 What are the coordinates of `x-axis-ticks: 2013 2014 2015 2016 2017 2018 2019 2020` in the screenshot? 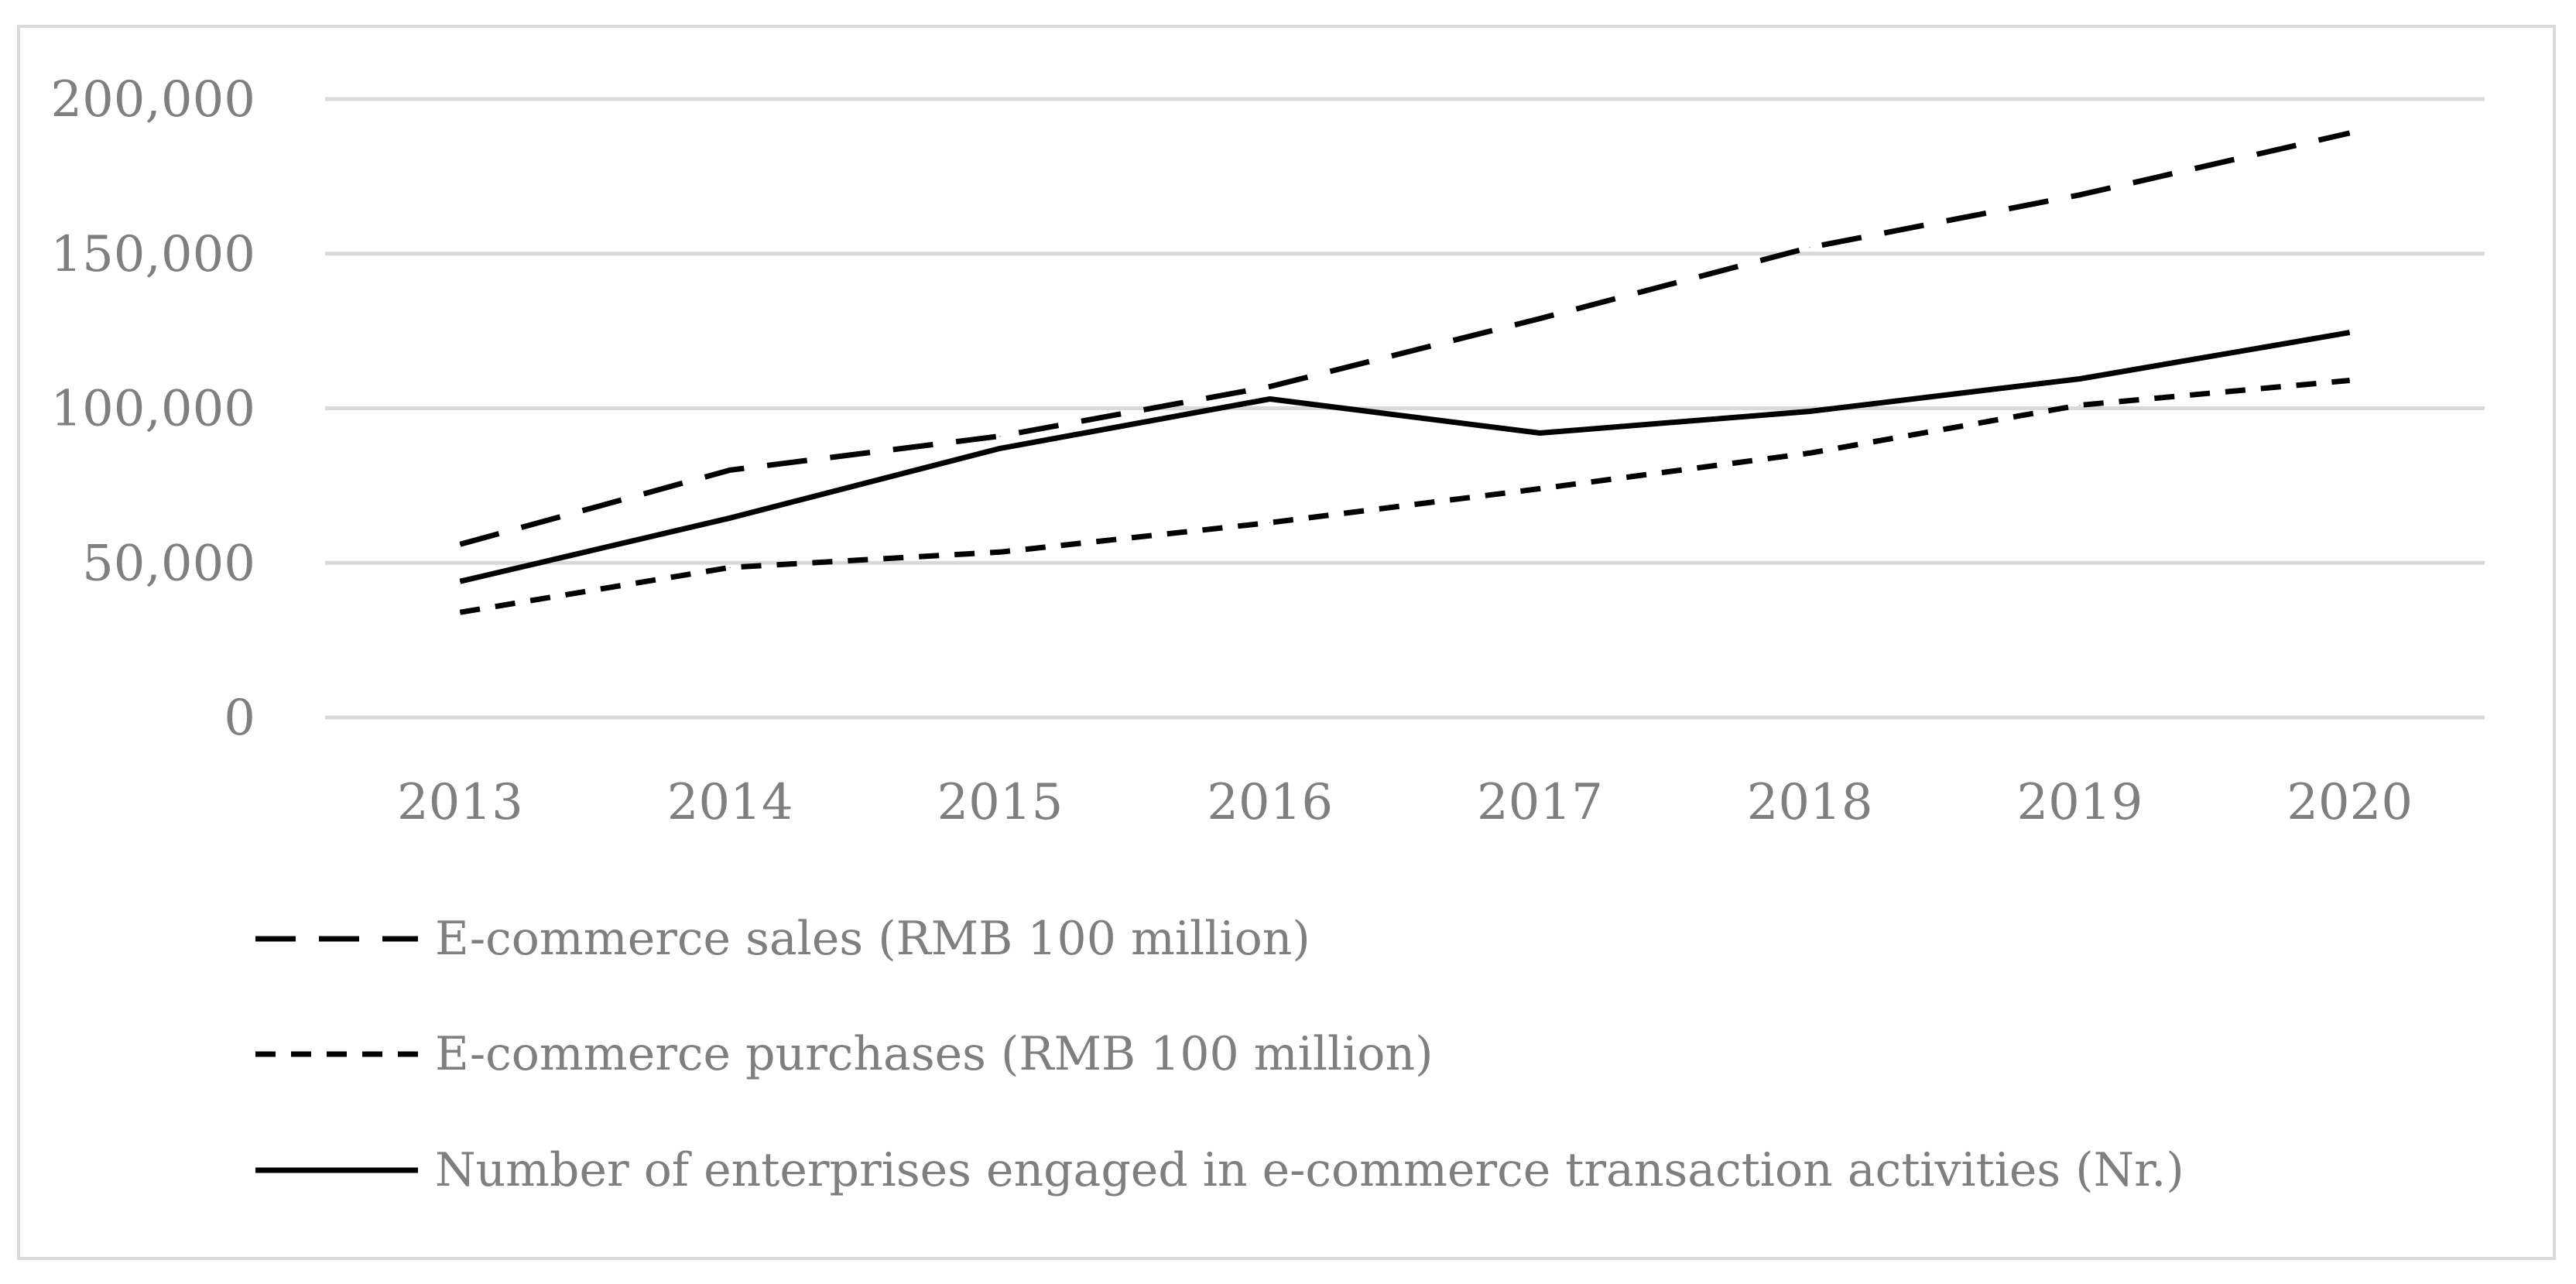 It's located at (1405, 802).